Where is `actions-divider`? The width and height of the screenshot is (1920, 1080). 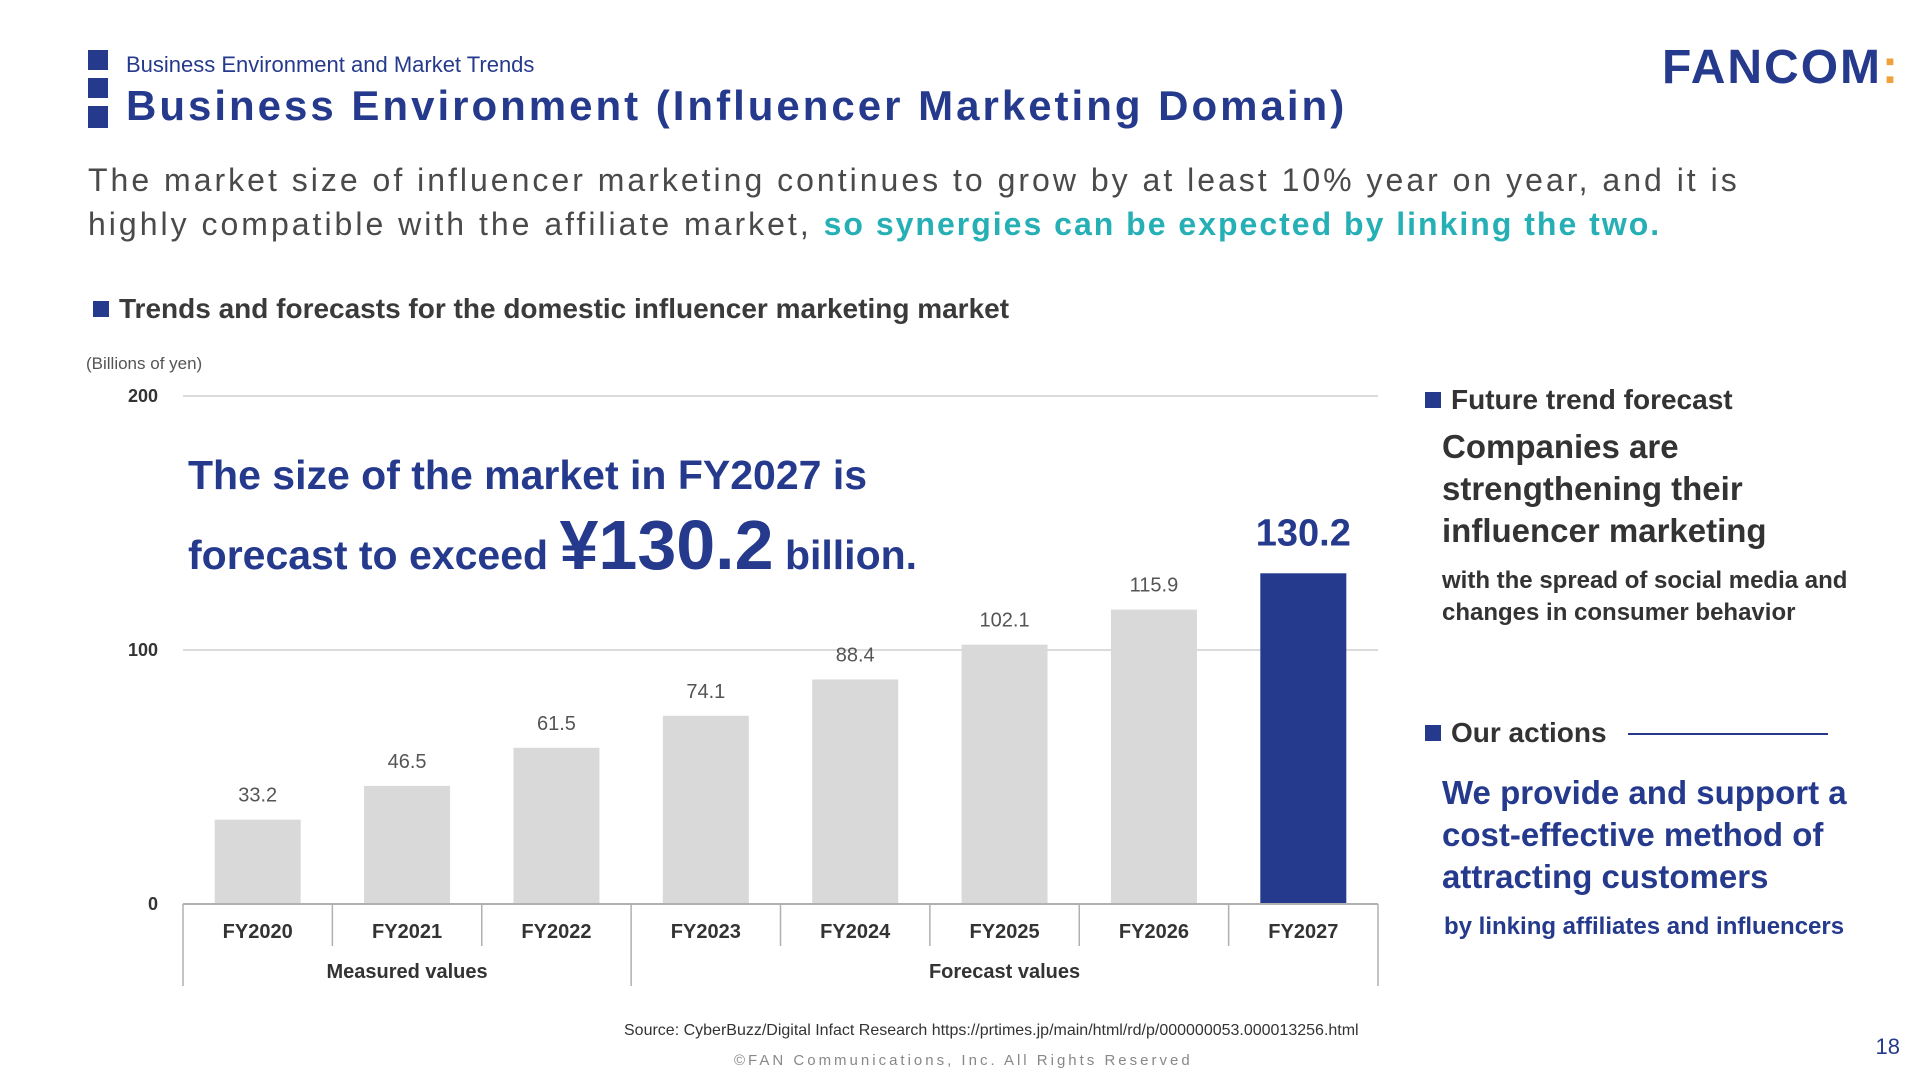 actions-divider is located at coordinates (1728, 734).